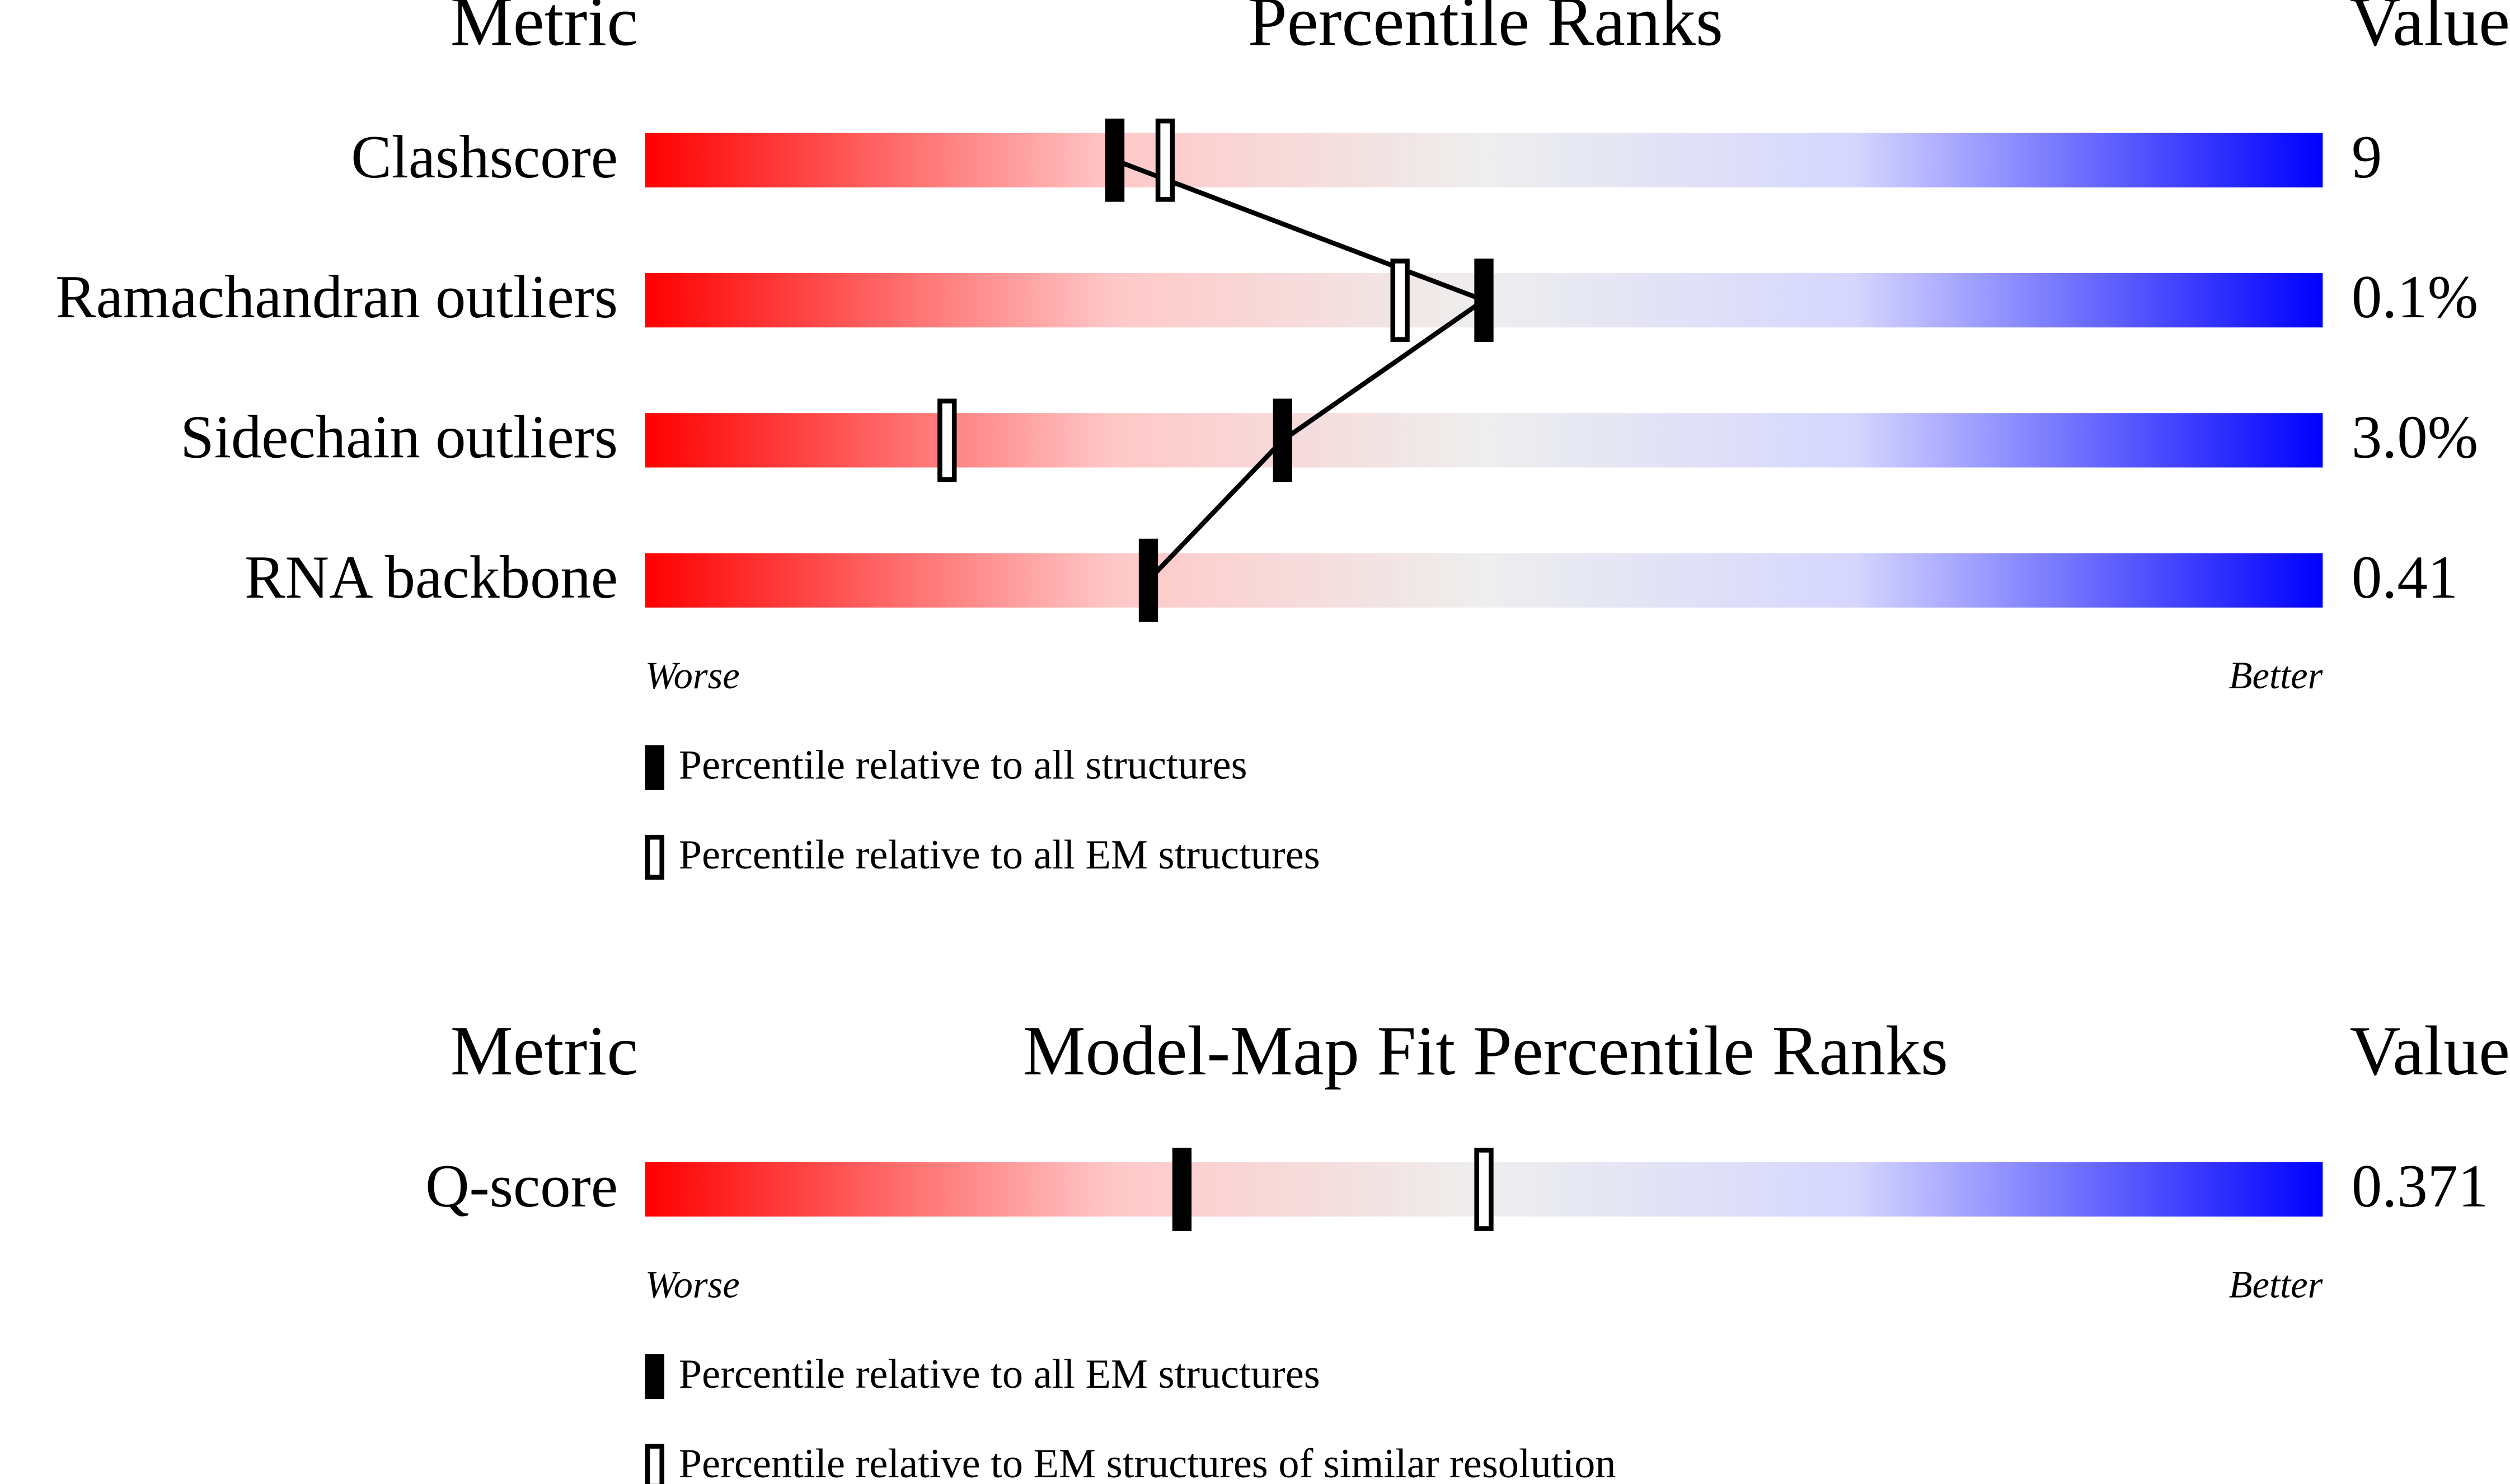 This screenshot has width=2510, height=1484. Describe the element at coordinates (1485, 1051) in the screenshot. I see `chart-title: Model-Map Fit Percentile Ranks` at that location.